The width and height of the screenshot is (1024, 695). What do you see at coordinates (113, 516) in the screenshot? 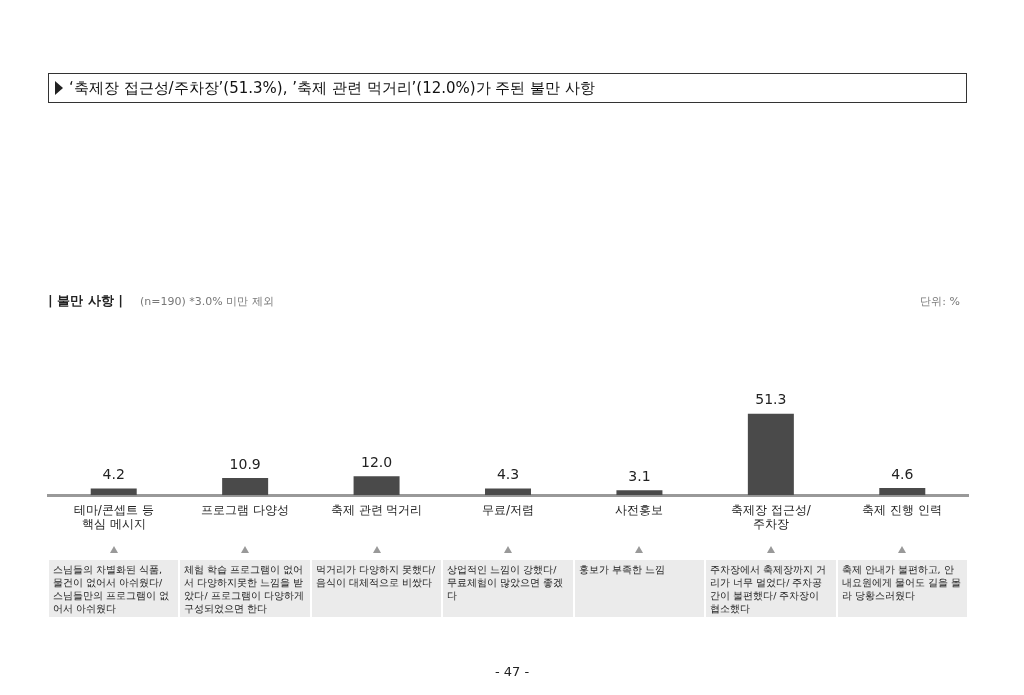
I see `x-tick-label: 테마/콘셉트 등 핵심 메시지` at bounding box center [113, 516].